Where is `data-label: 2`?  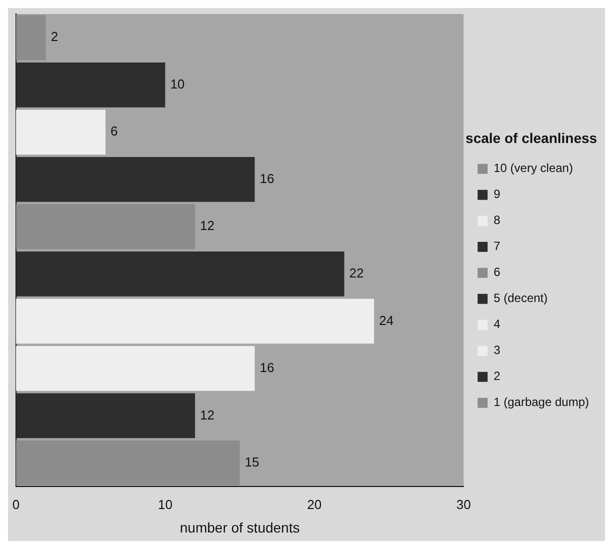
data-label: 2 is located at coordinates (54, 36).